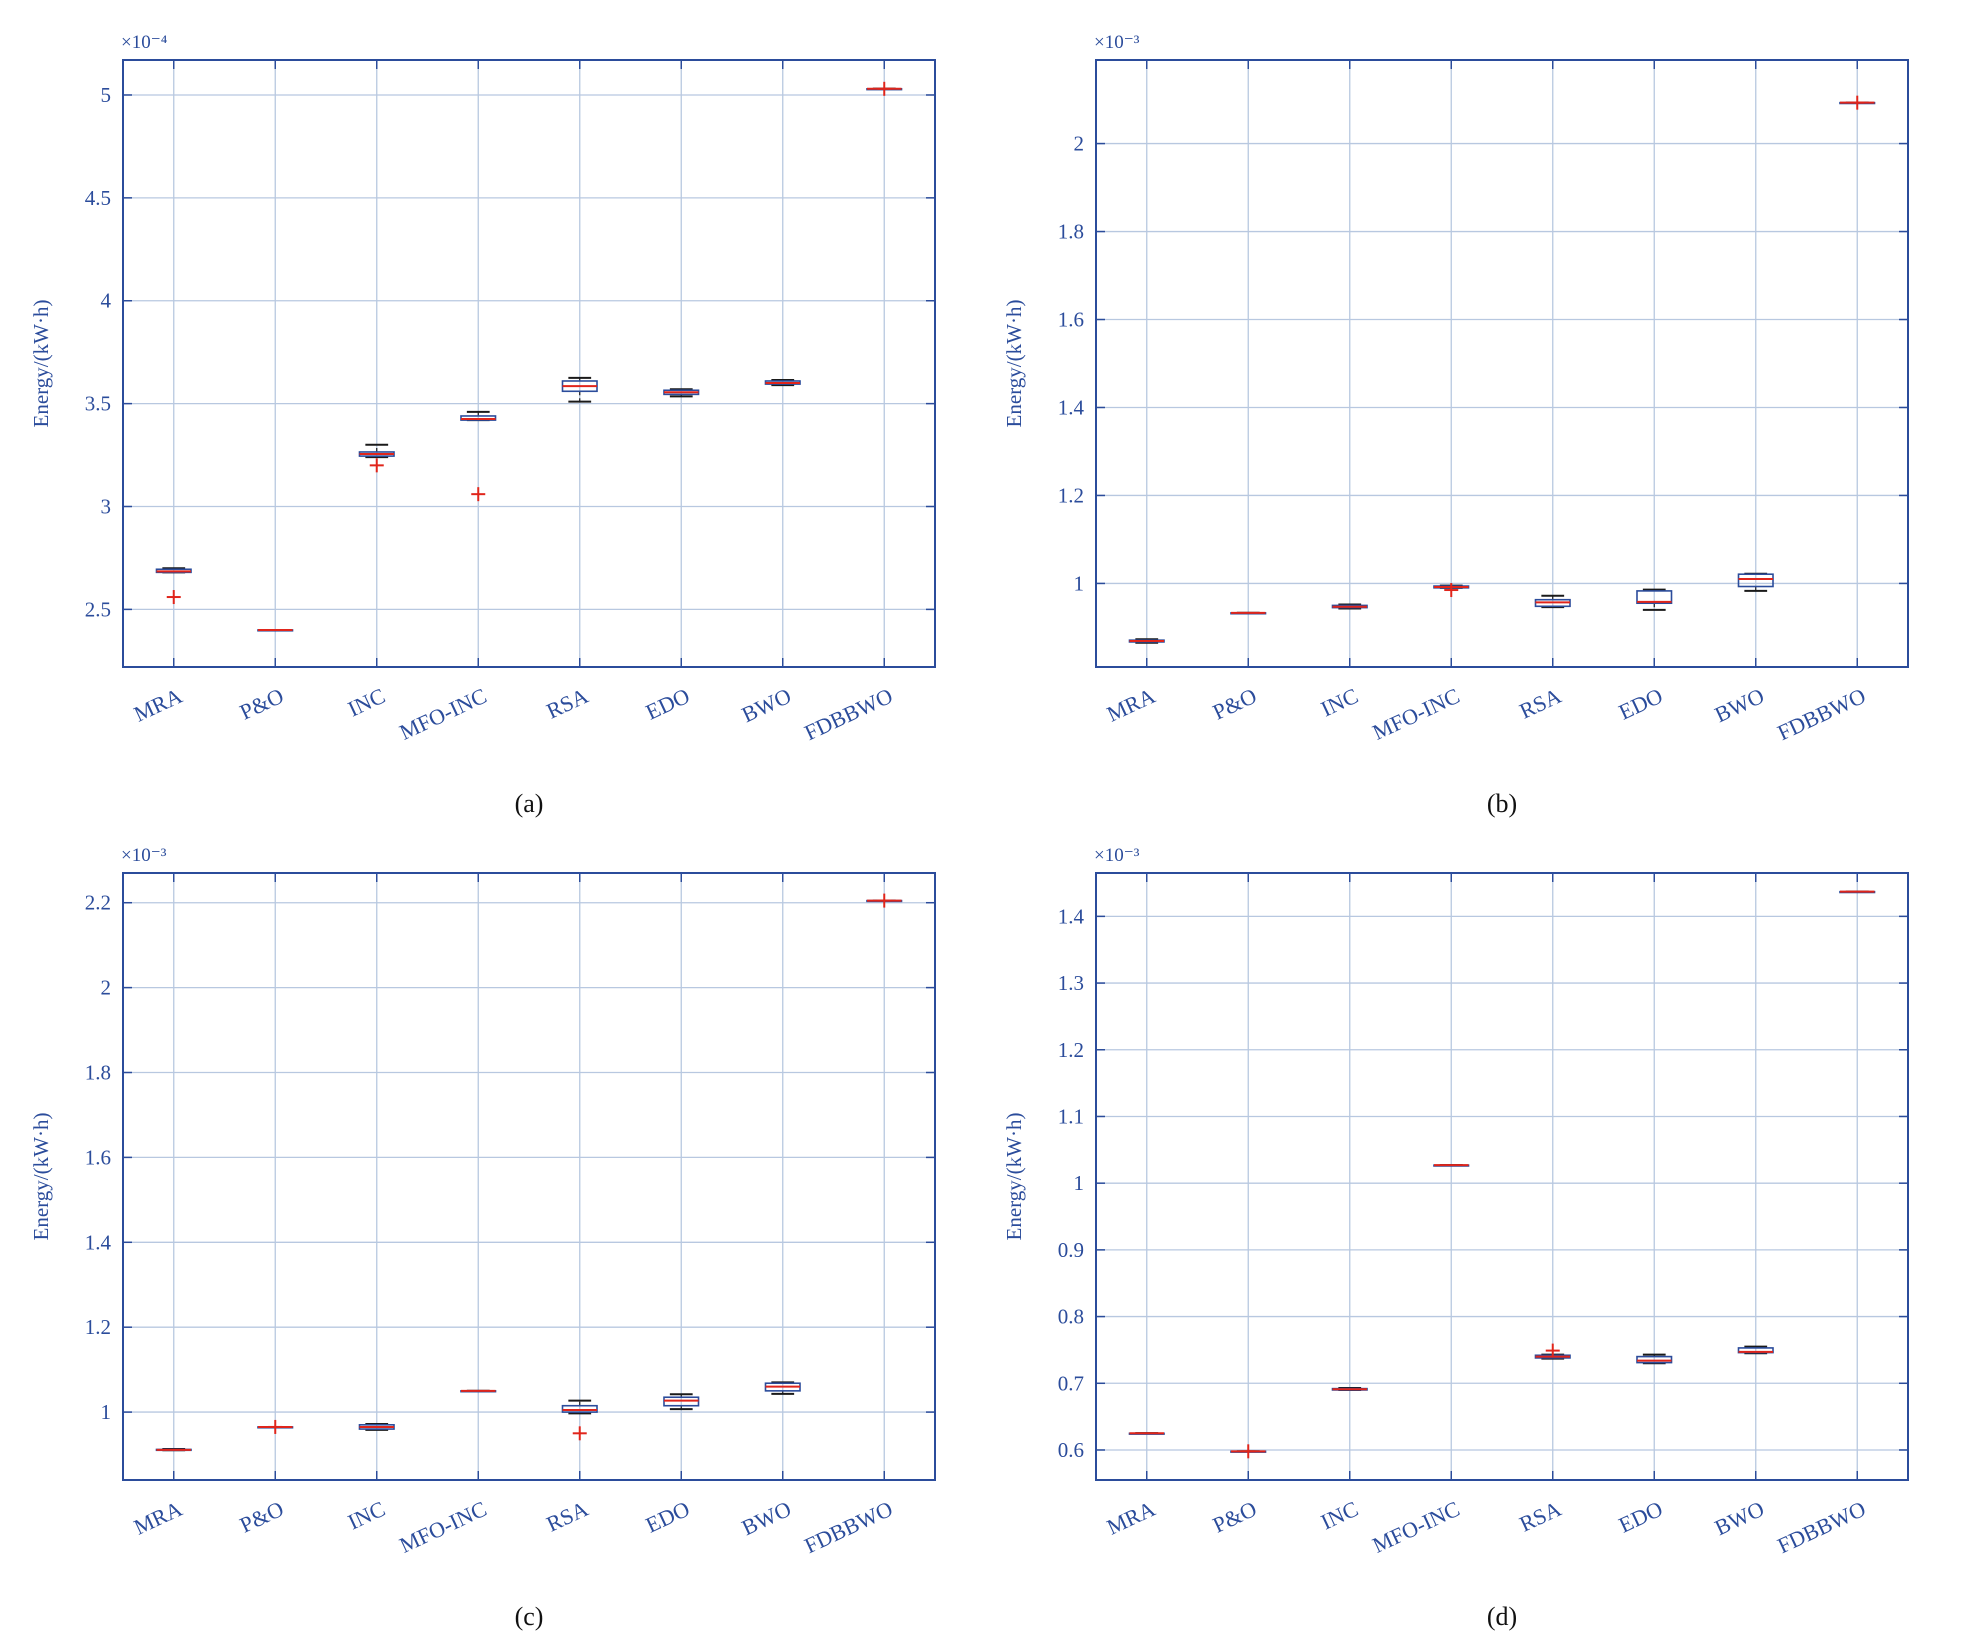  I want to click on y-tick-label: 5, so click(106, 95).